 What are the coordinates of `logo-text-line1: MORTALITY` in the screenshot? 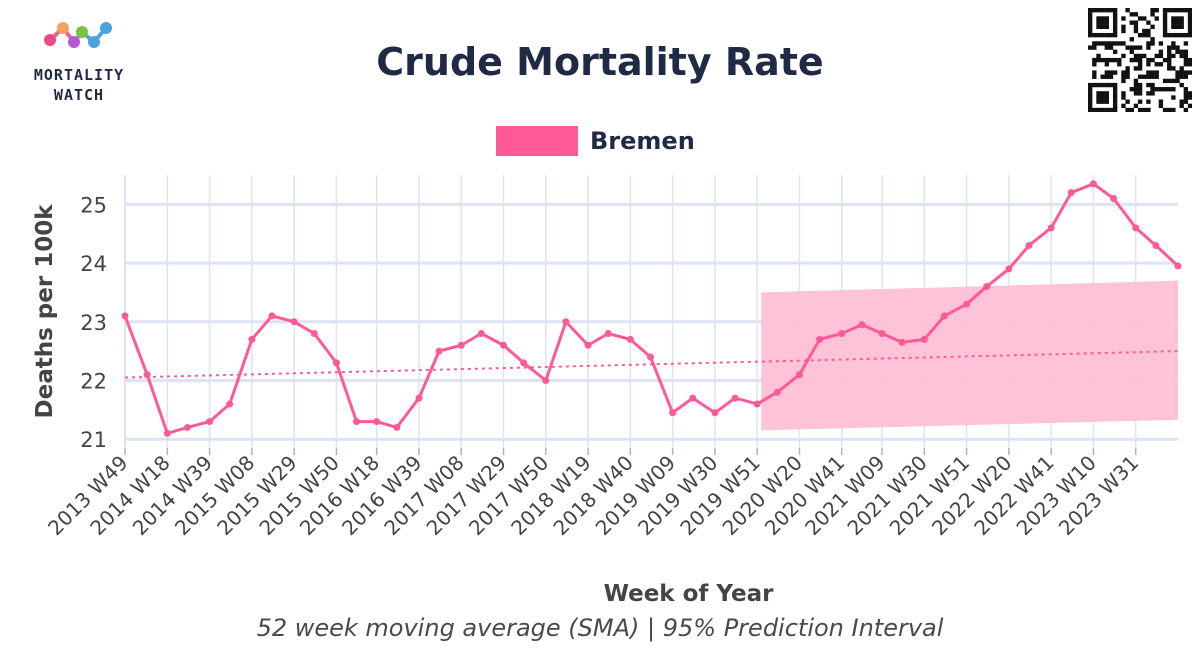 It's located at (79, 75).